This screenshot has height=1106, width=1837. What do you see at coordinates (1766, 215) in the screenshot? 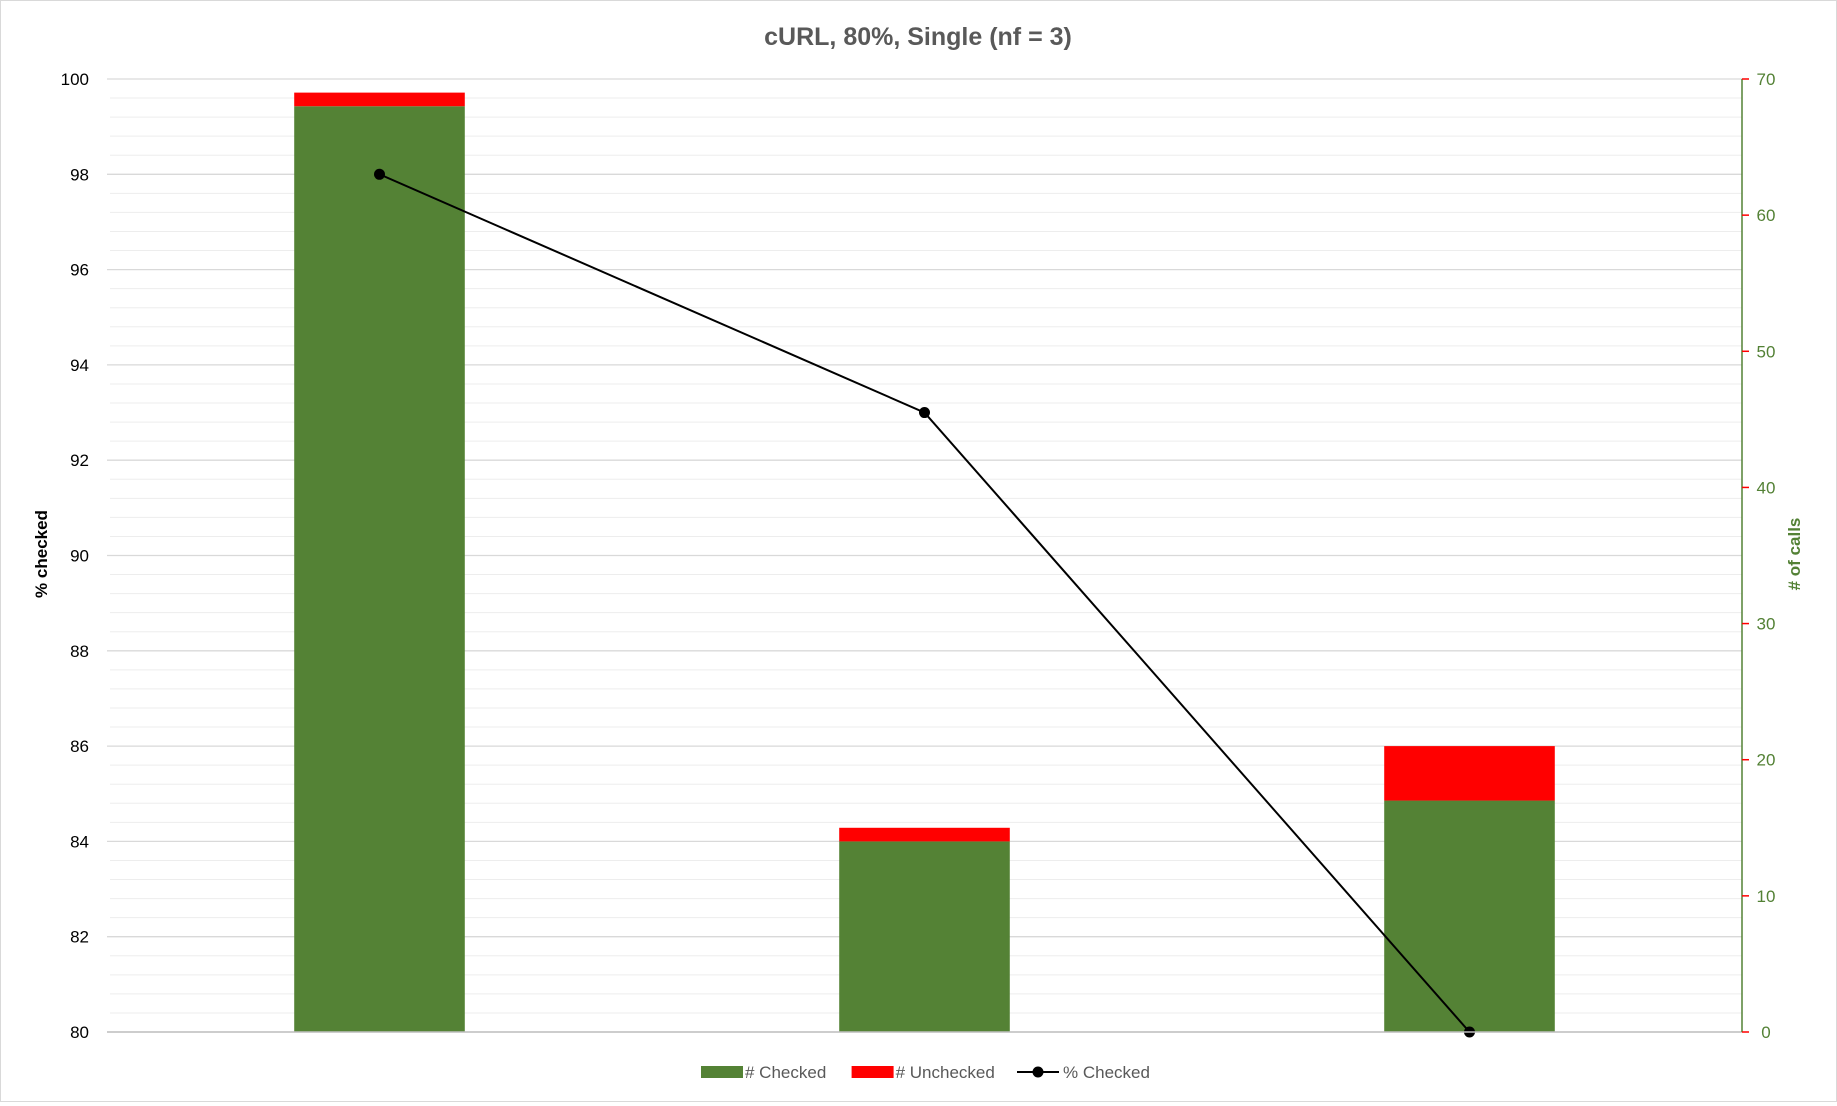
I see `right-tick-label: 60` at bounding box center [1766, 215].